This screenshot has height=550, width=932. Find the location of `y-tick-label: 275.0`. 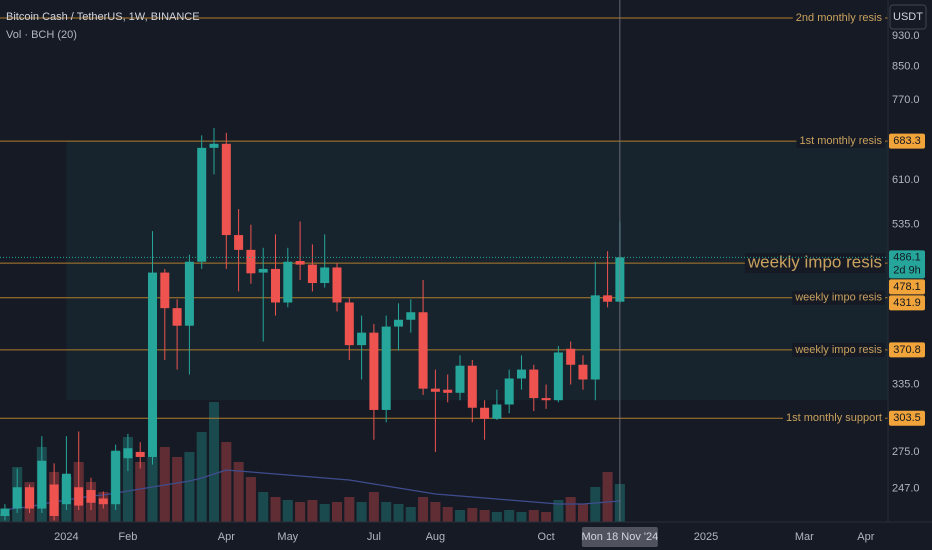

y-tick-label: 275.0 is located at coordinates (906, 452).